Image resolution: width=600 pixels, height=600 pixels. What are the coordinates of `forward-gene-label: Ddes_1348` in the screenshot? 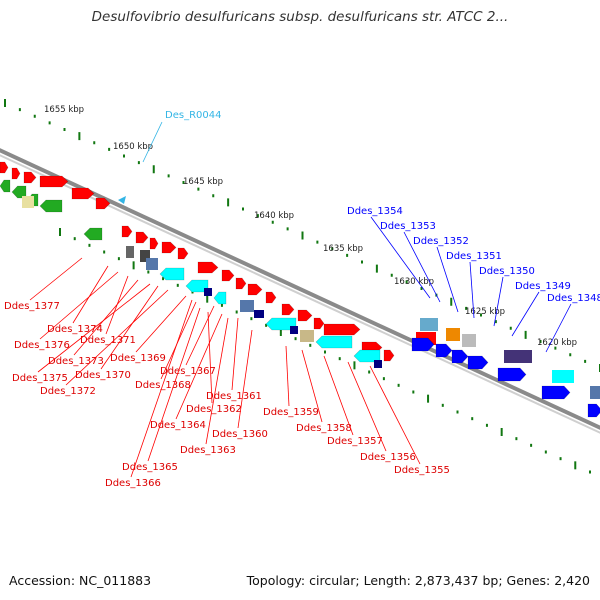 It's located at (573, 298).